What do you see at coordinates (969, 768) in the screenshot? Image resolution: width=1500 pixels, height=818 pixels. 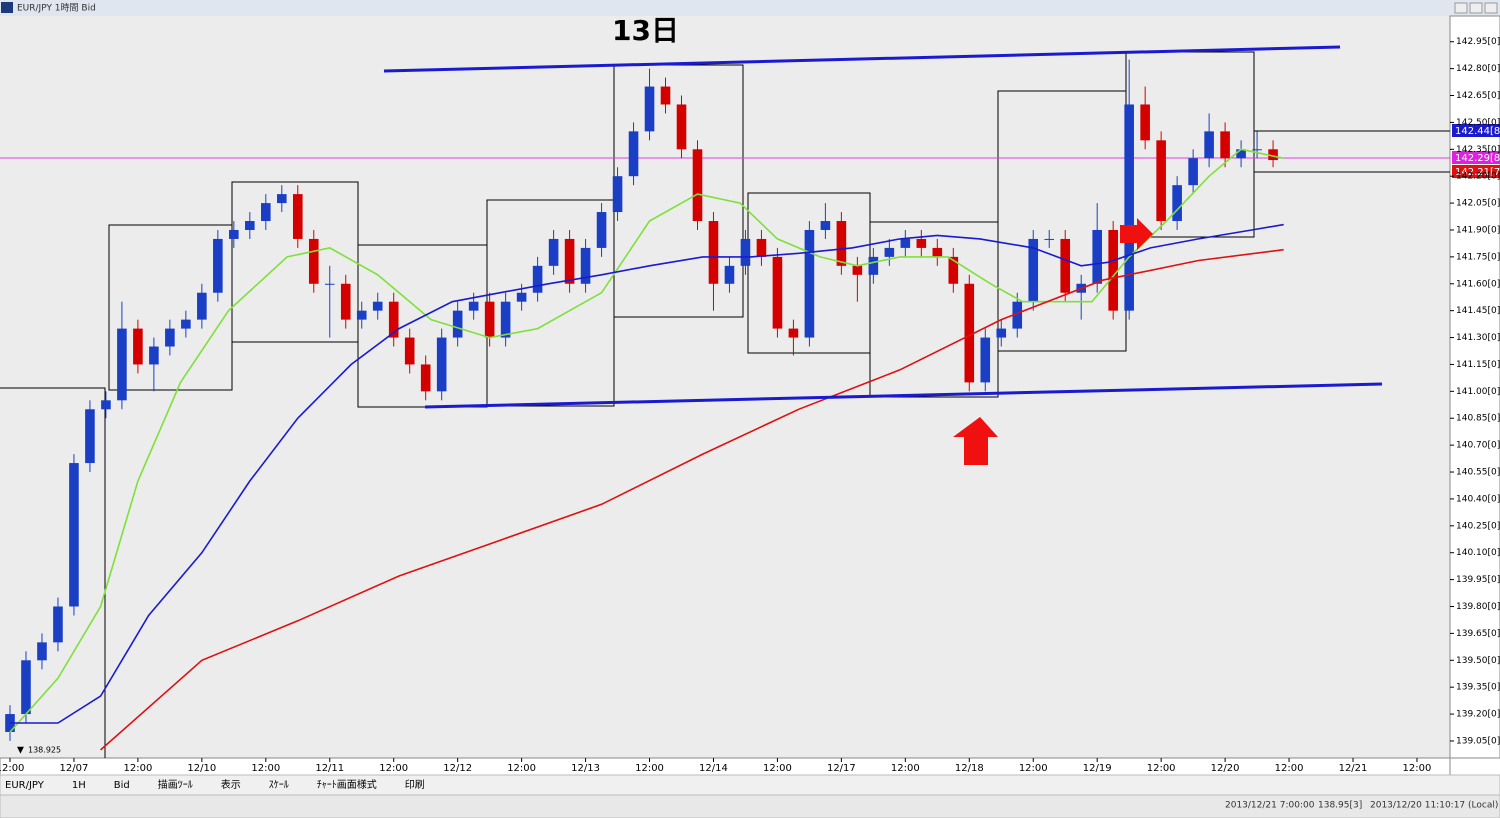 I see `x-tick-label: 12/18` at bounding box center [969, 768].